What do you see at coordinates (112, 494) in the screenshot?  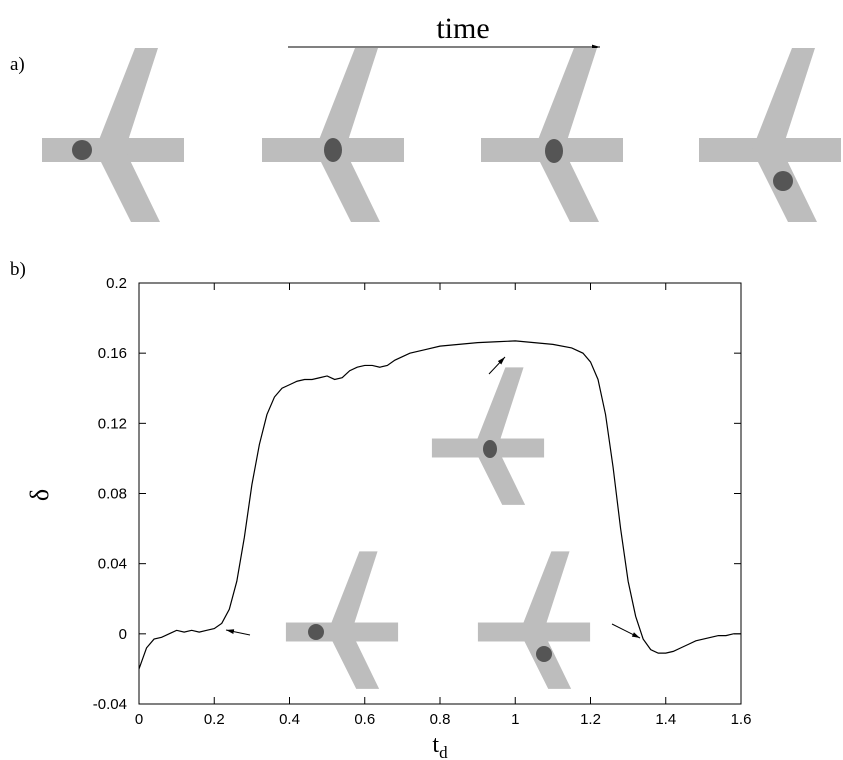 I see `y-tick-label: 0.08` at bounding box center [112, 494].